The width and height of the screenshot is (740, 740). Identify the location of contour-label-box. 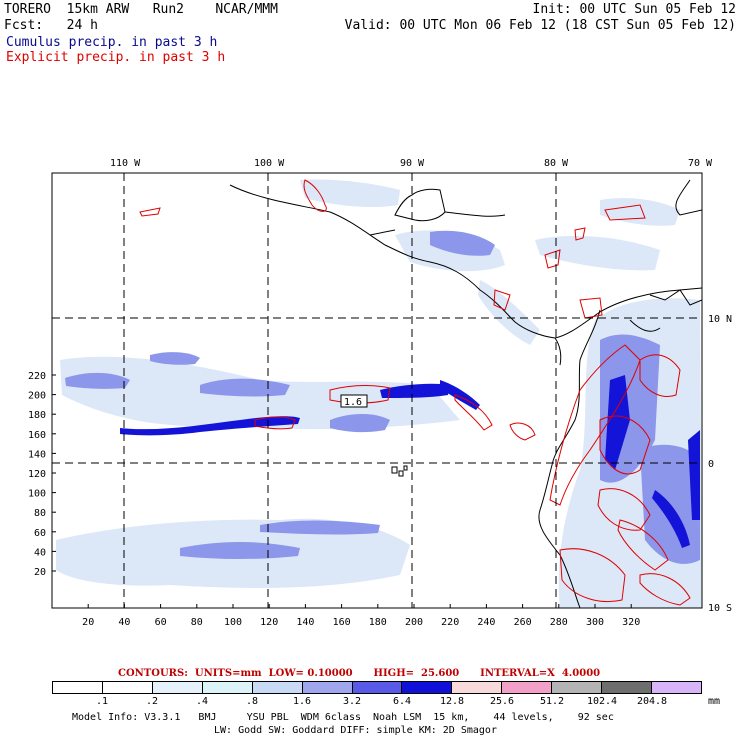
(354, 401).